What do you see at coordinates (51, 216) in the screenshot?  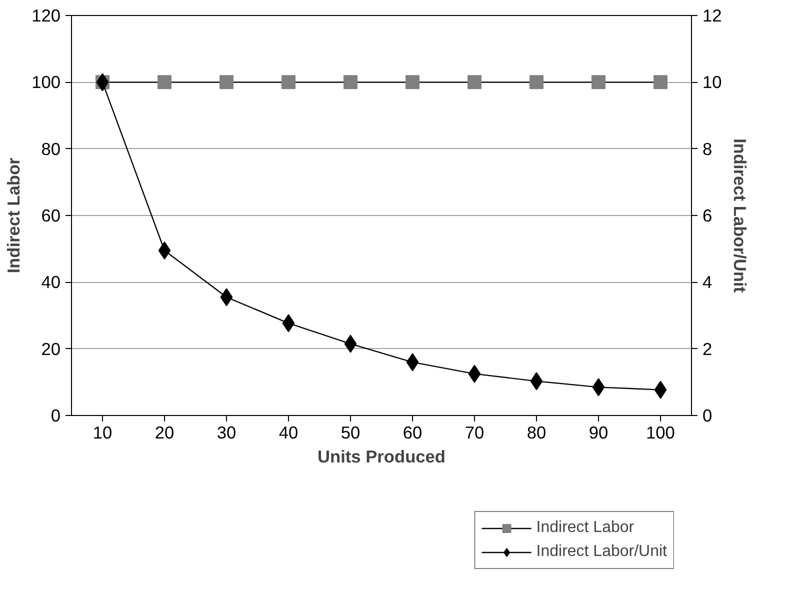 I see `y-tick-label: 60` at bounding box center [51, 216].